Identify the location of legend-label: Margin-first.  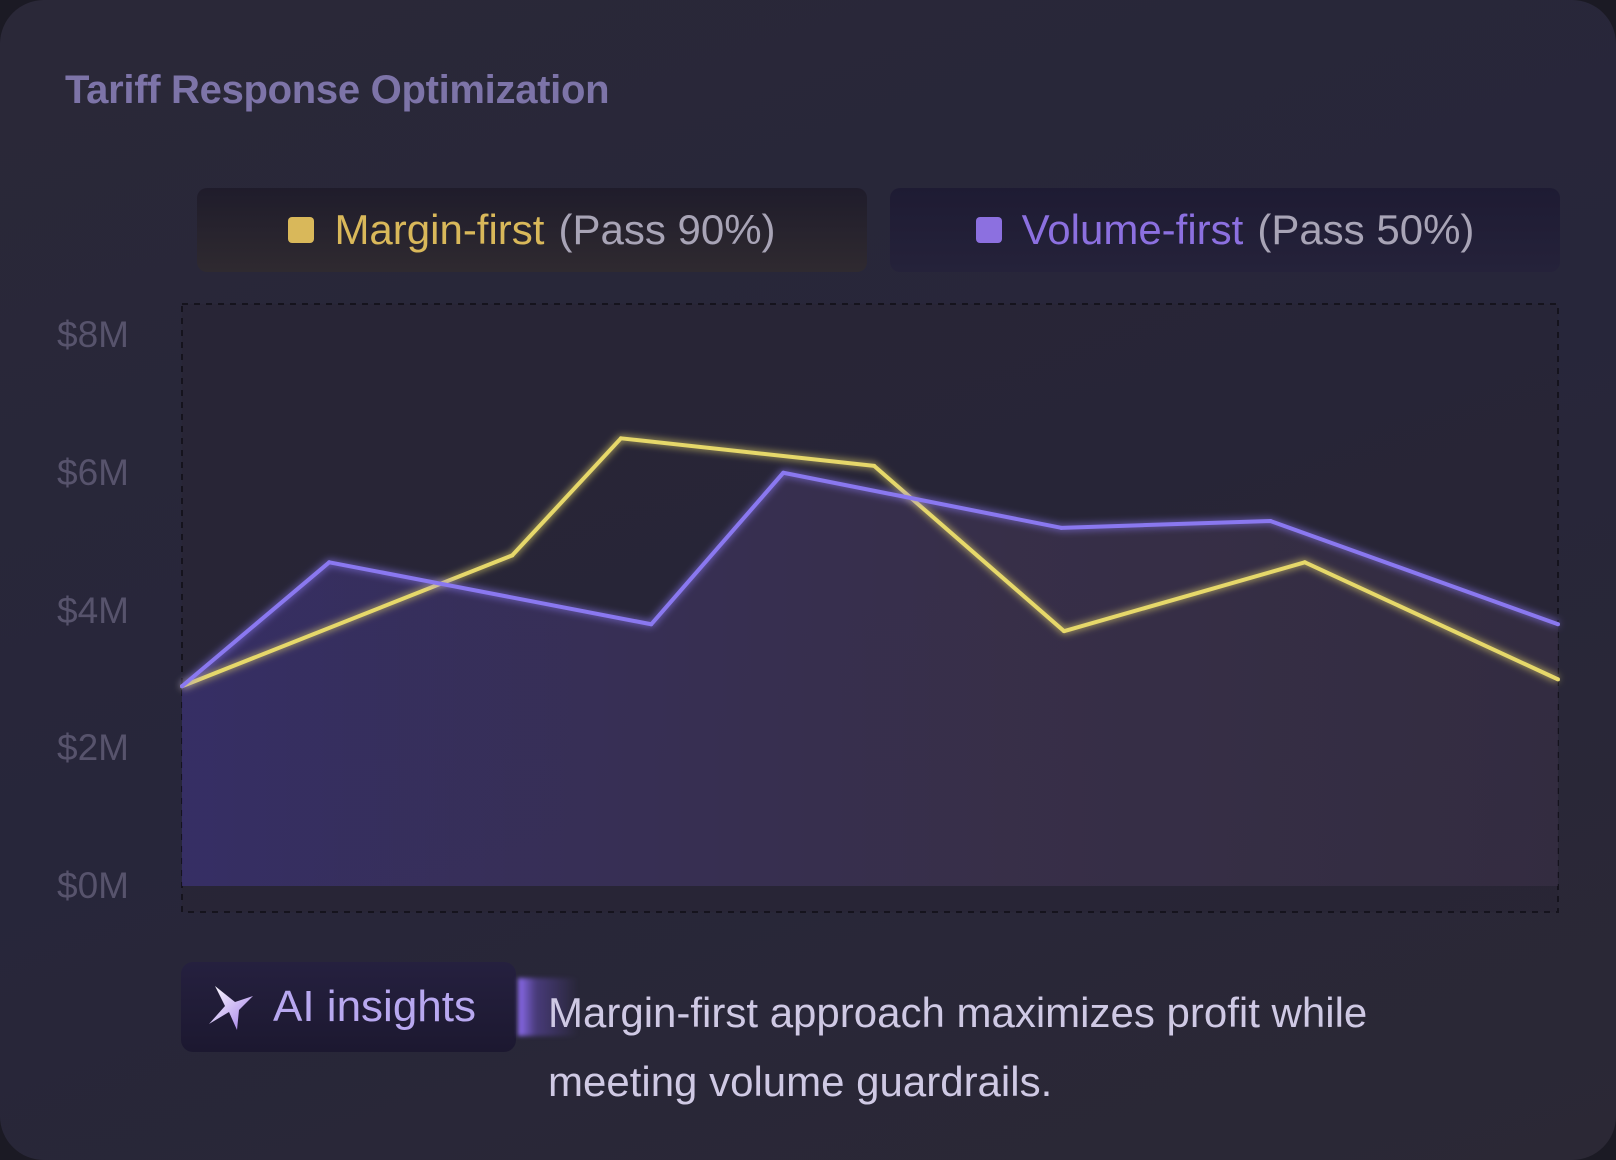
(439, 229).